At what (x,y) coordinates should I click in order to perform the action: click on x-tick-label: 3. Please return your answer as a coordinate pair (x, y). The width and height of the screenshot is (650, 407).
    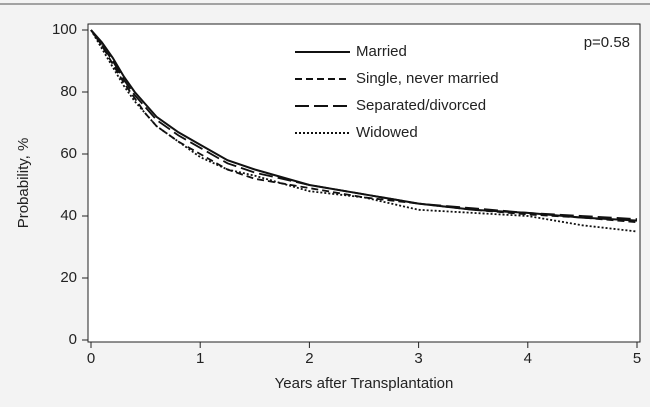
    Looking at the image, I should click on (418, 358).